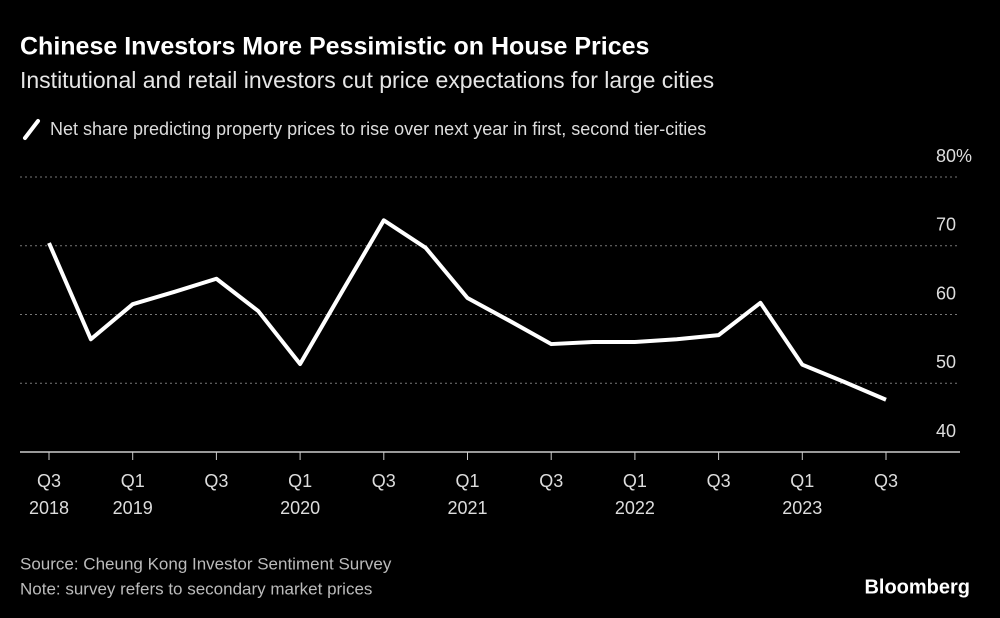 The width and height of the screenshot is (1000, 618). I want to click on brand: Bloomberg, so click(917, 587).